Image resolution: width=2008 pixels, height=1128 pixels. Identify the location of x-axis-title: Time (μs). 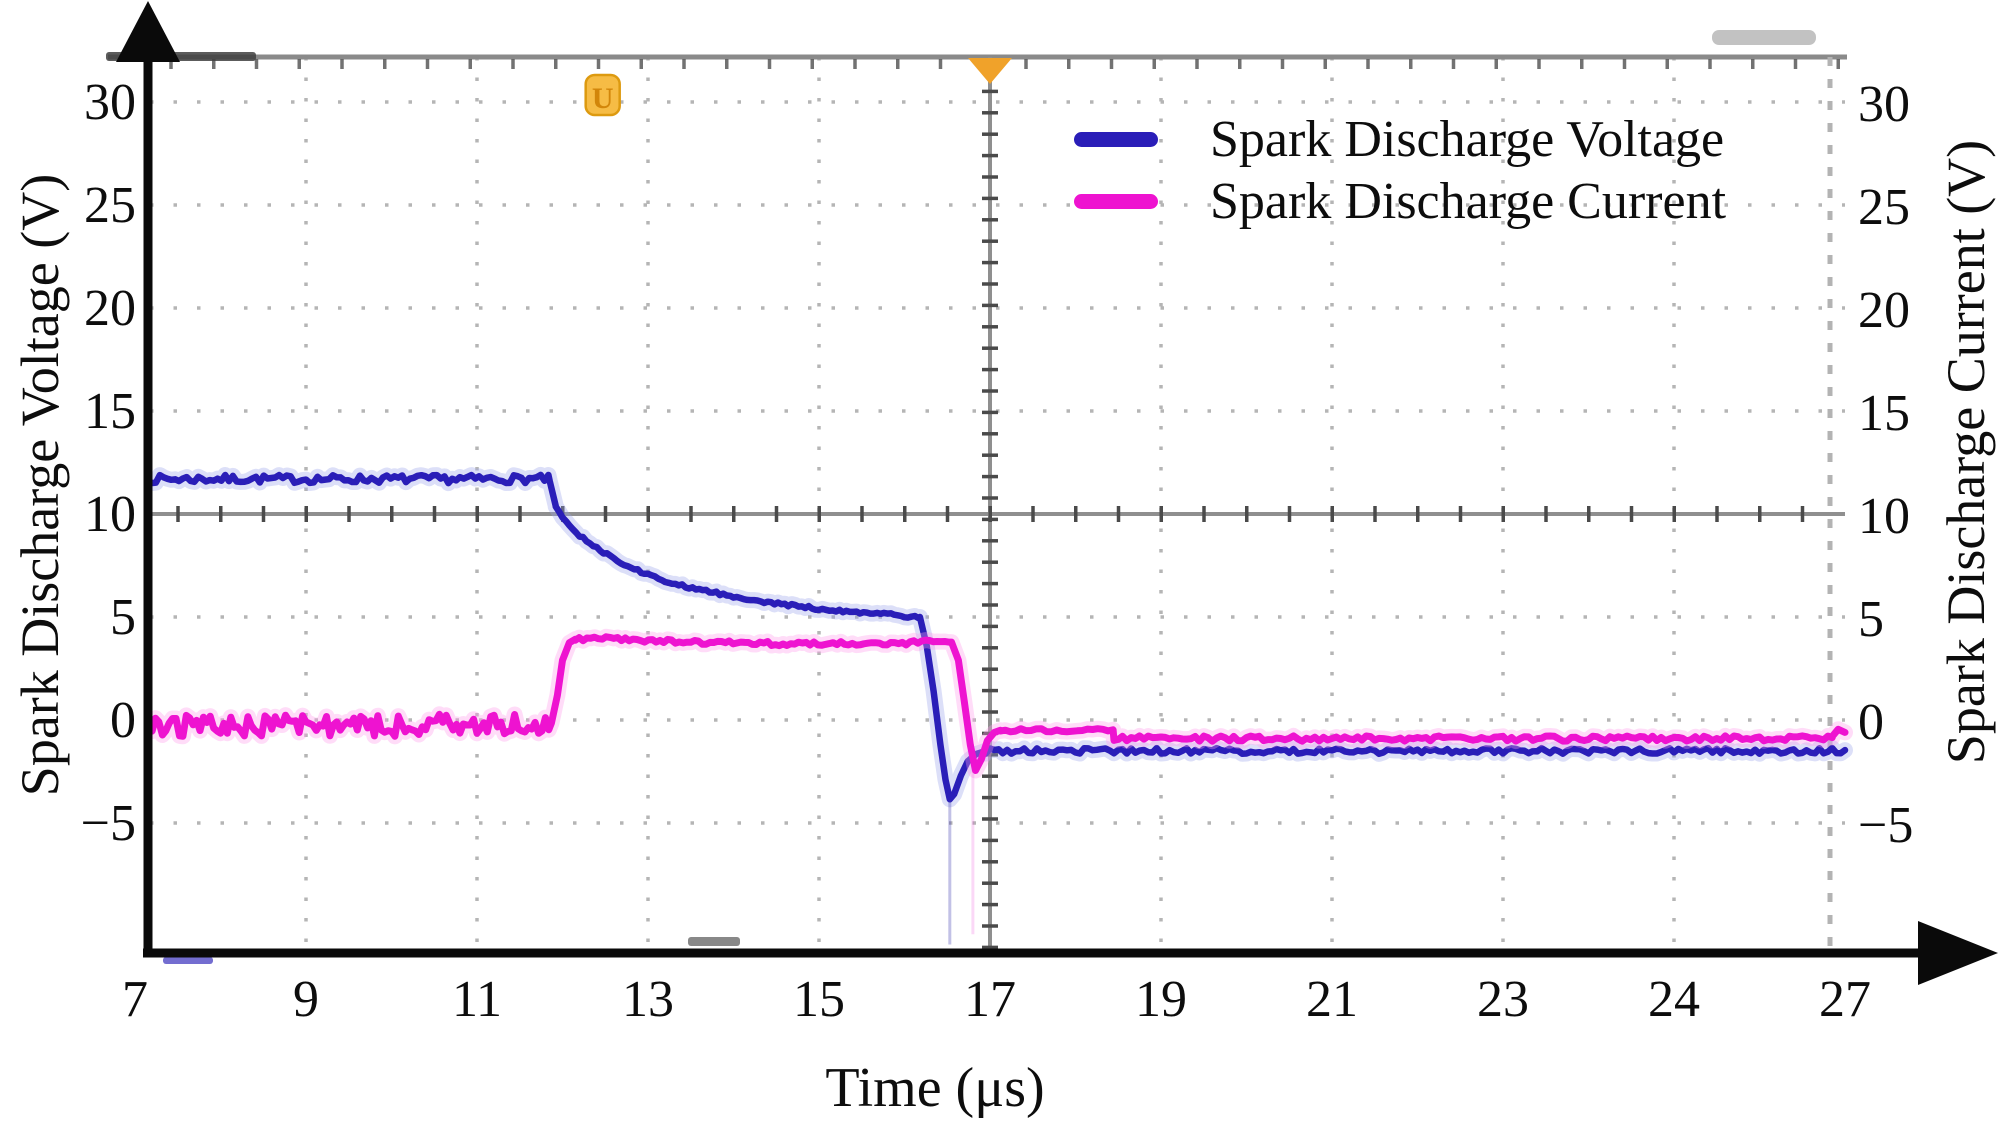
(935, 1088).